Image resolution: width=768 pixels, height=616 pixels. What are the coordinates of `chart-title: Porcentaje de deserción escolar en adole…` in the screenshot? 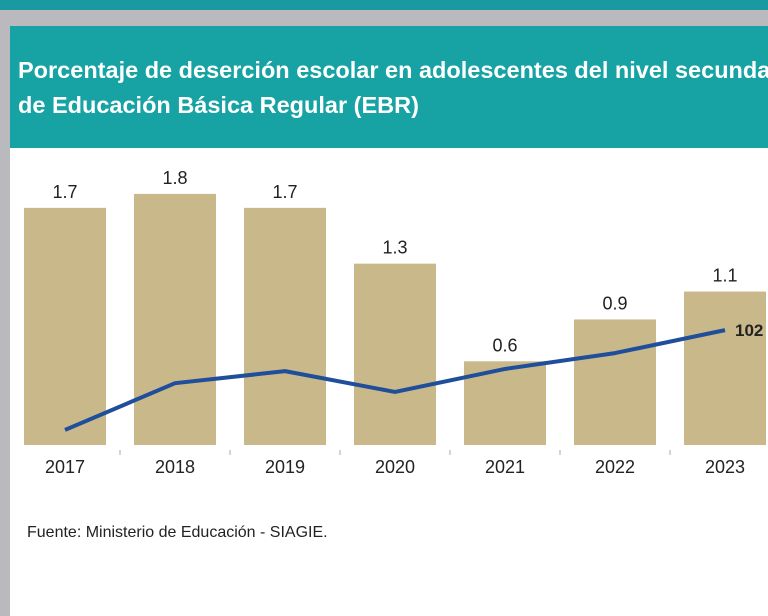 It's located at (393, 87).